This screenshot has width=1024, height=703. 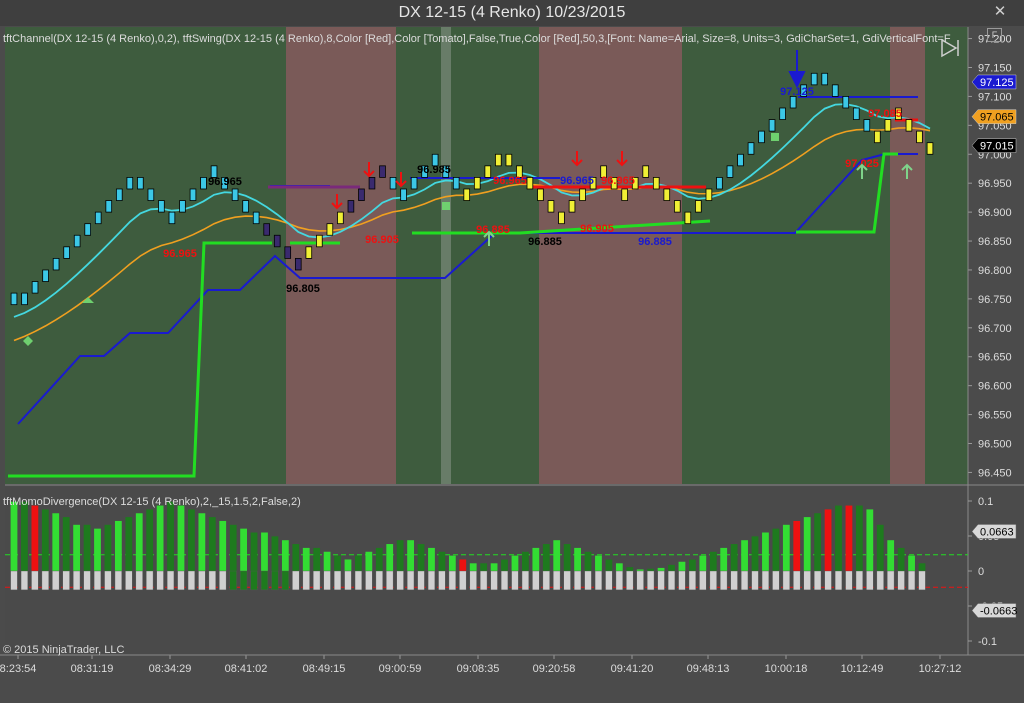 What do you see at coordinates (997, 147) in the screenshot?
I see `price-flag-label: 97.015` at bounding box center [997, 147].